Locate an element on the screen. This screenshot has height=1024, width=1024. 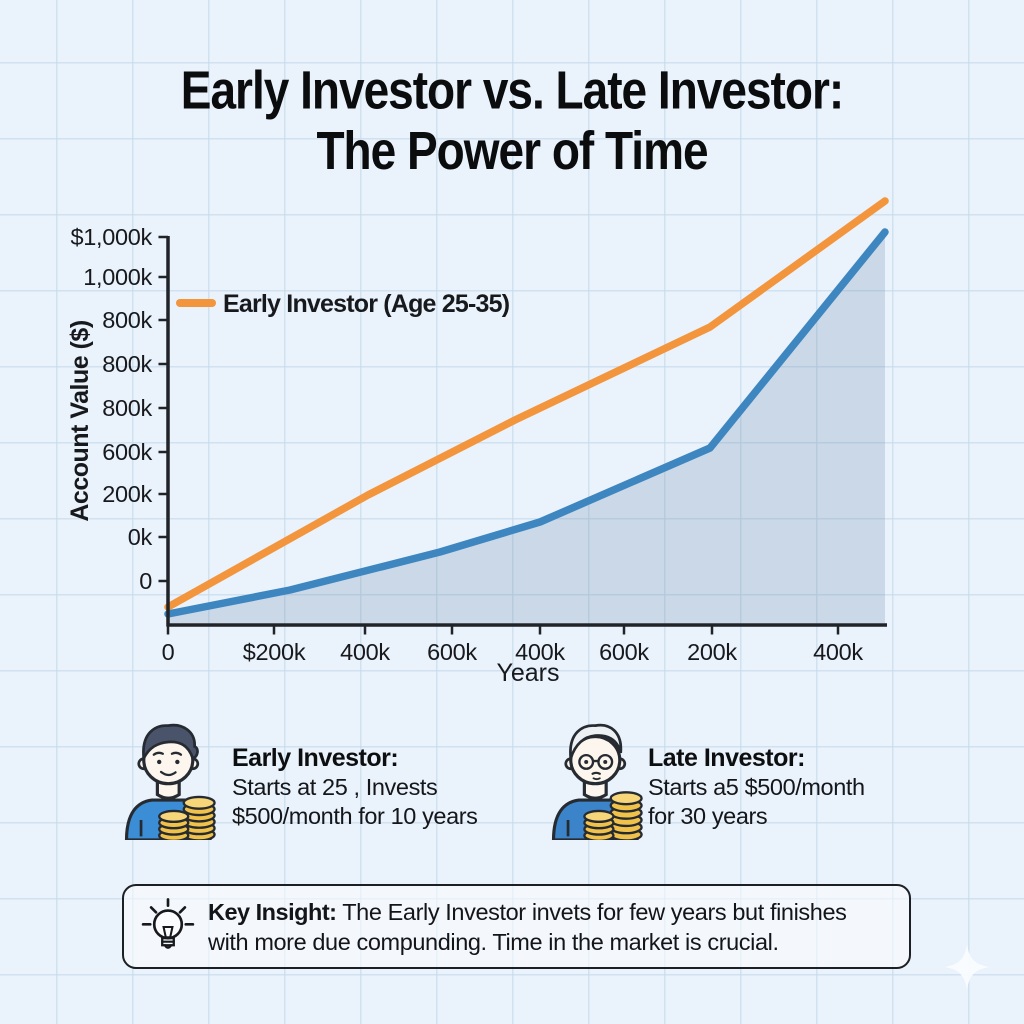
x-axis-title: Years is located at coordinates (527, 673).